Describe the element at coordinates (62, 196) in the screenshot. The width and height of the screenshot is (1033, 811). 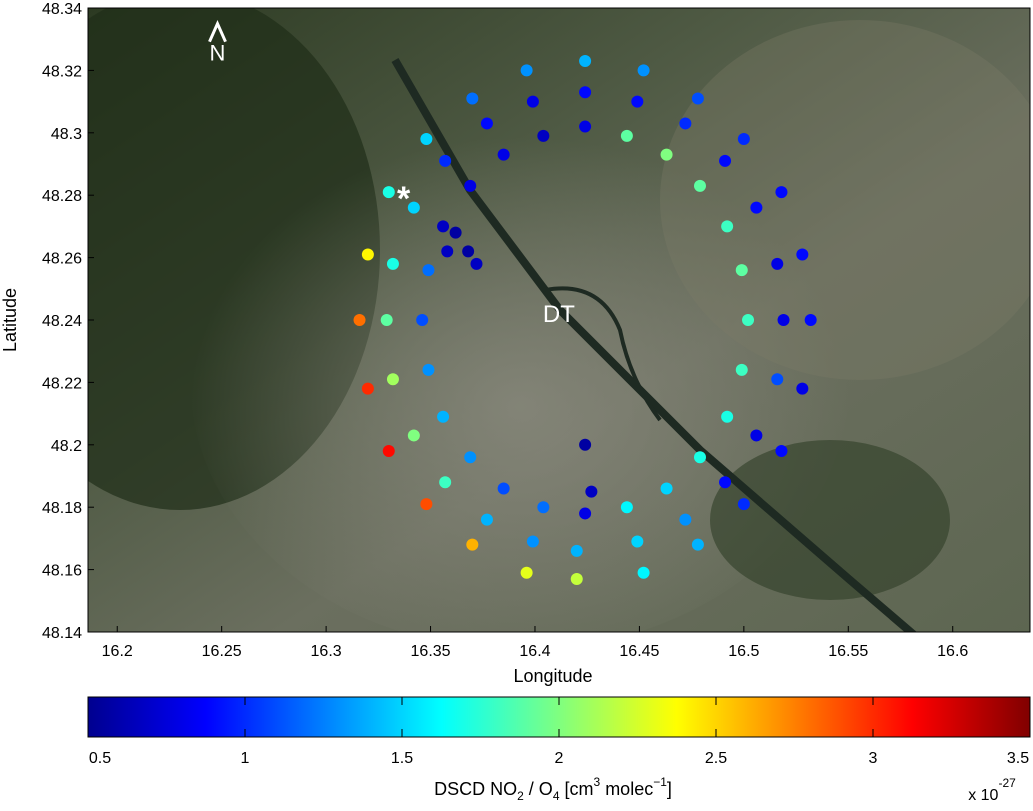
I see `y-tick-label: 48.28` at that location.